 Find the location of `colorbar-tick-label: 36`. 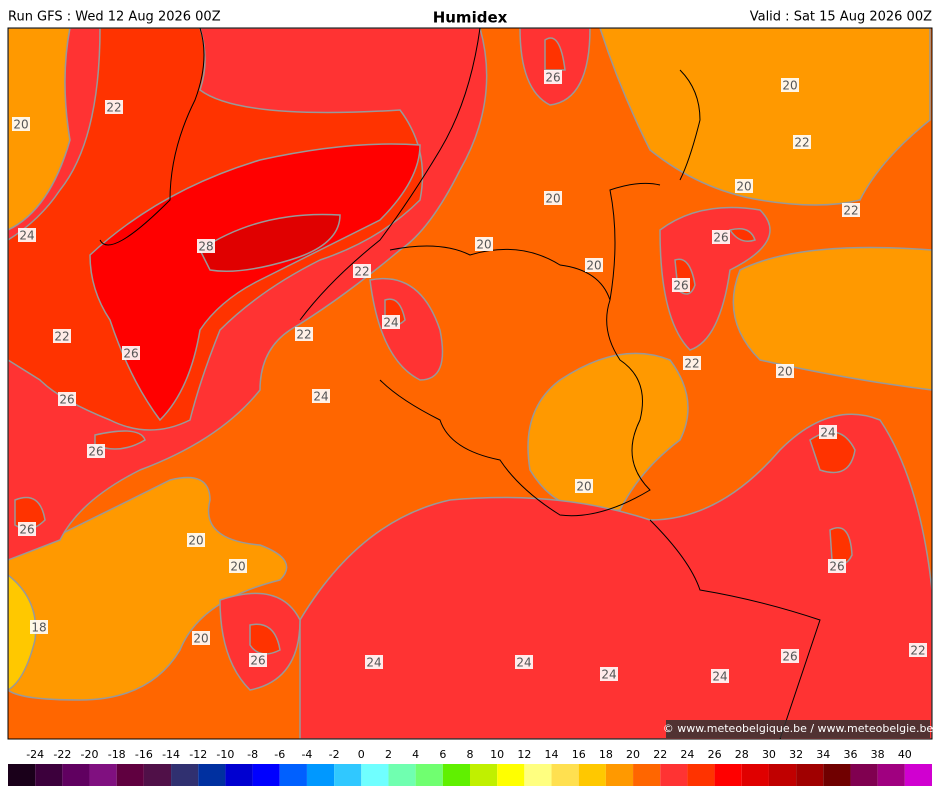

colorbar-tick-label: 36 is located at coordinates (850, 754).